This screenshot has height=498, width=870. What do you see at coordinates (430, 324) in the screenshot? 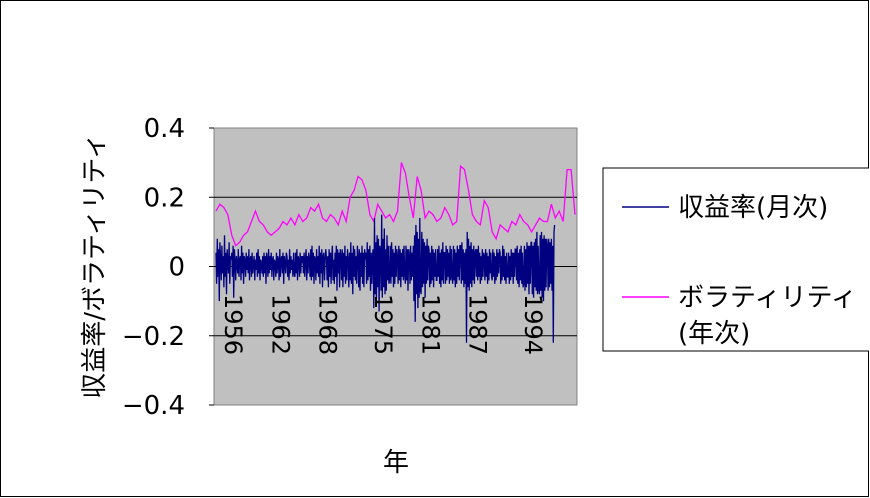
I see `x-tick-label: 1981` at bounding box center [430, 324].